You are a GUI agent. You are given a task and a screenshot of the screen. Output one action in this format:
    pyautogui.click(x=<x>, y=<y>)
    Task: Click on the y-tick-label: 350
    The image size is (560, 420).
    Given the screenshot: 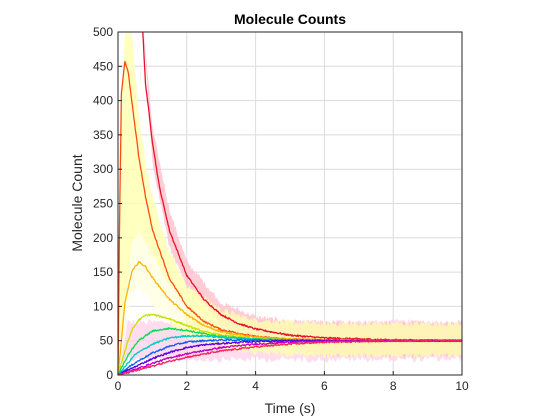 What is the action you would take?
    pyautogui.click(x=103, y=135)
    